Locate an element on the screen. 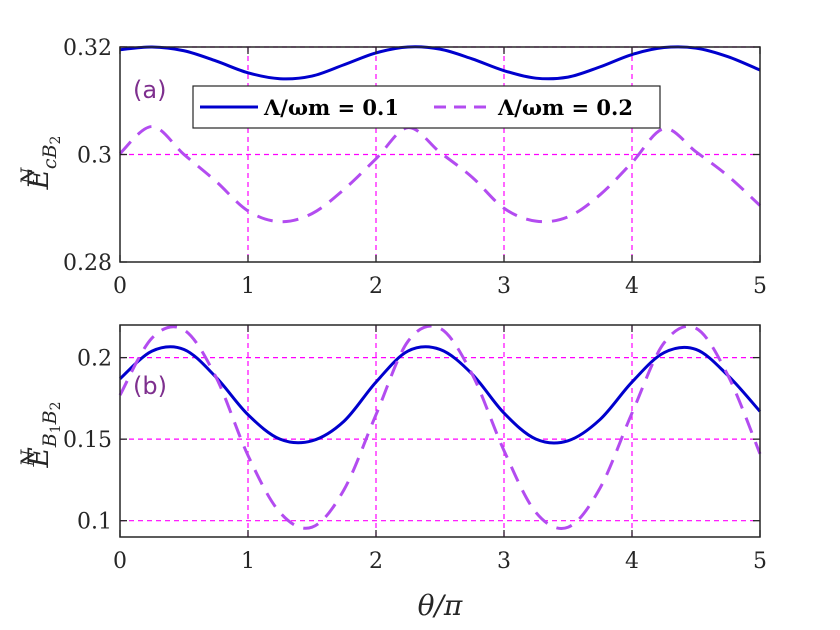  x-axis-label: θ/π is located at coordinates (440, 605).